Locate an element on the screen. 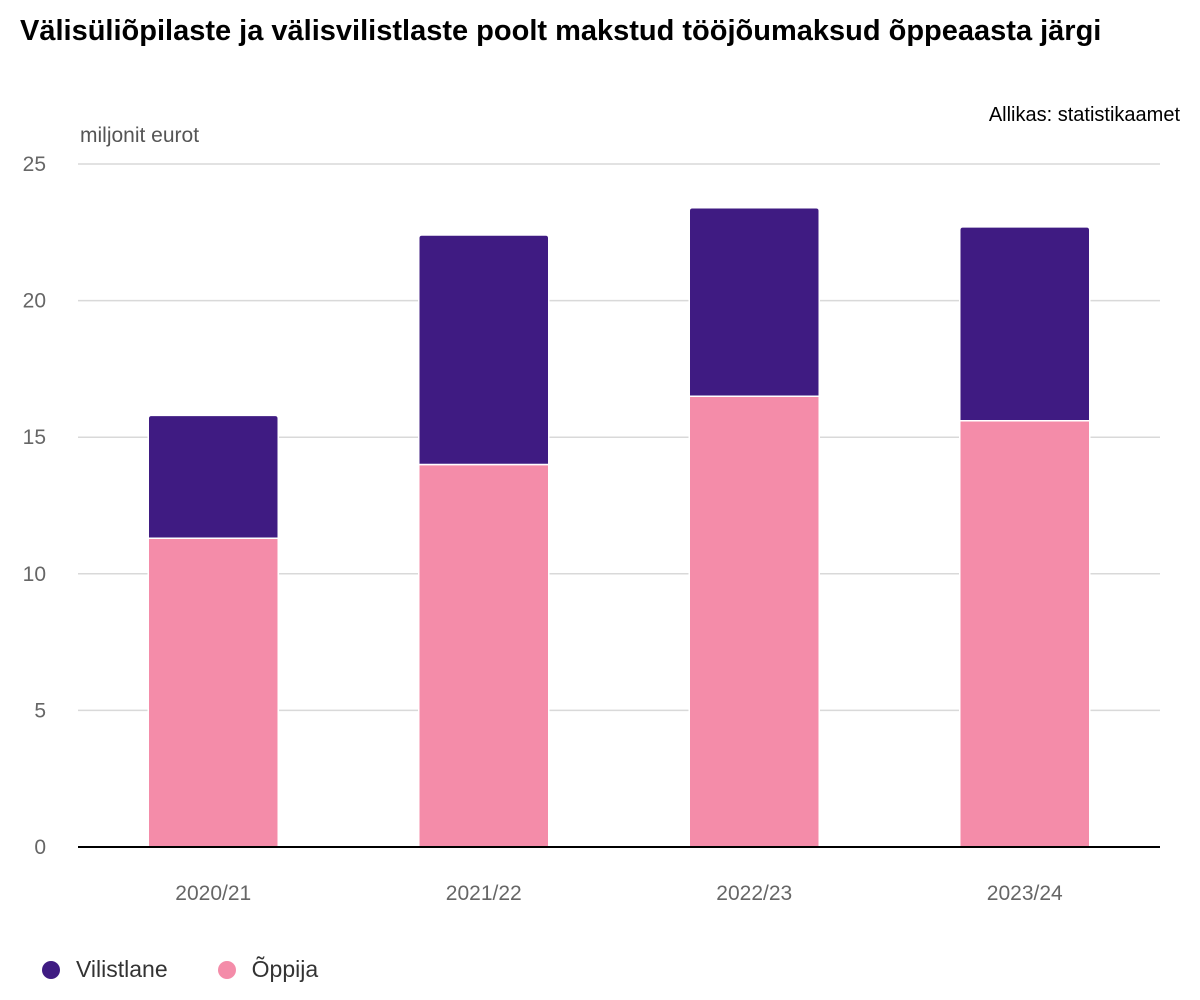  x-tick-label: 2021/22 is located at coordinates (484, 893).